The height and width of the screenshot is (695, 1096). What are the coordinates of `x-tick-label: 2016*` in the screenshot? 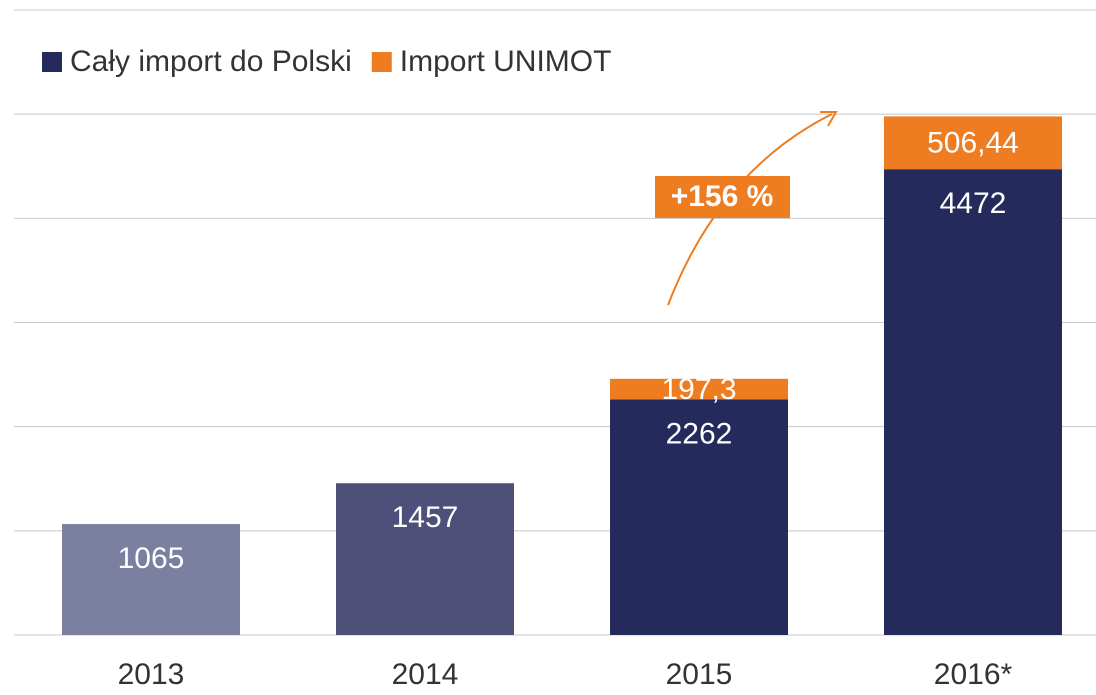 It's located at (973, 674).